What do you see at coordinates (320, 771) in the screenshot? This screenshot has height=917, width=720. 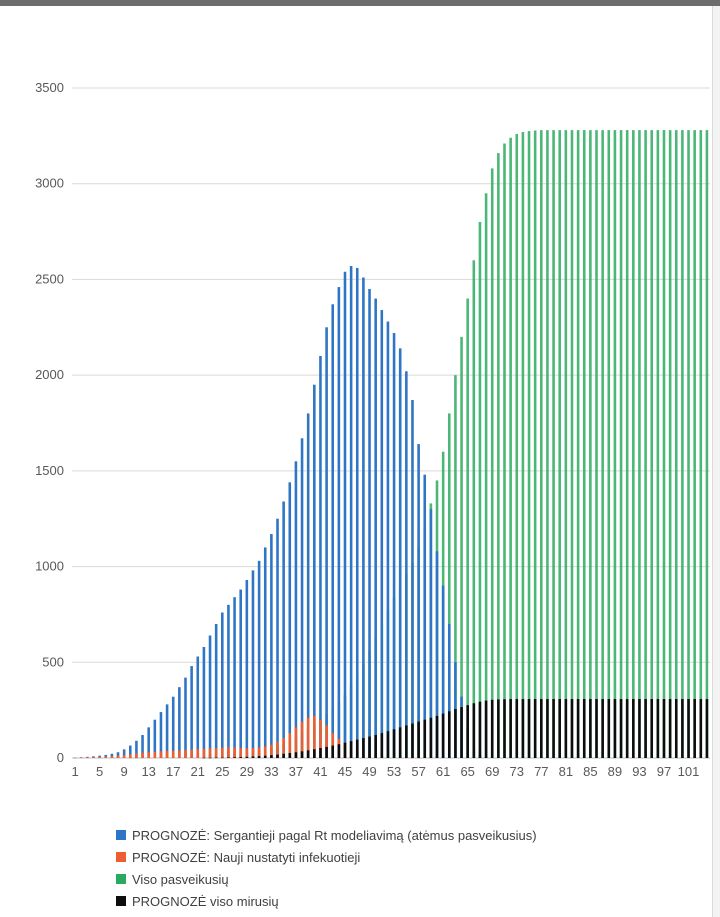 I see `x-tick-label: 41` at bounding box center [320, 771].